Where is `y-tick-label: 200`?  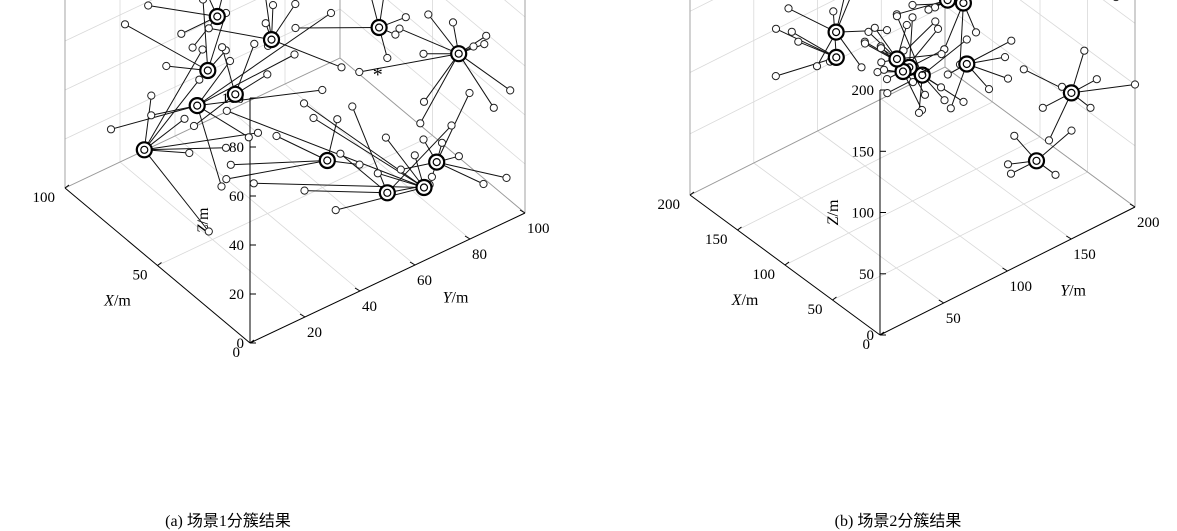 y-tick-label: 200 is located at coordinates (1148, 223).